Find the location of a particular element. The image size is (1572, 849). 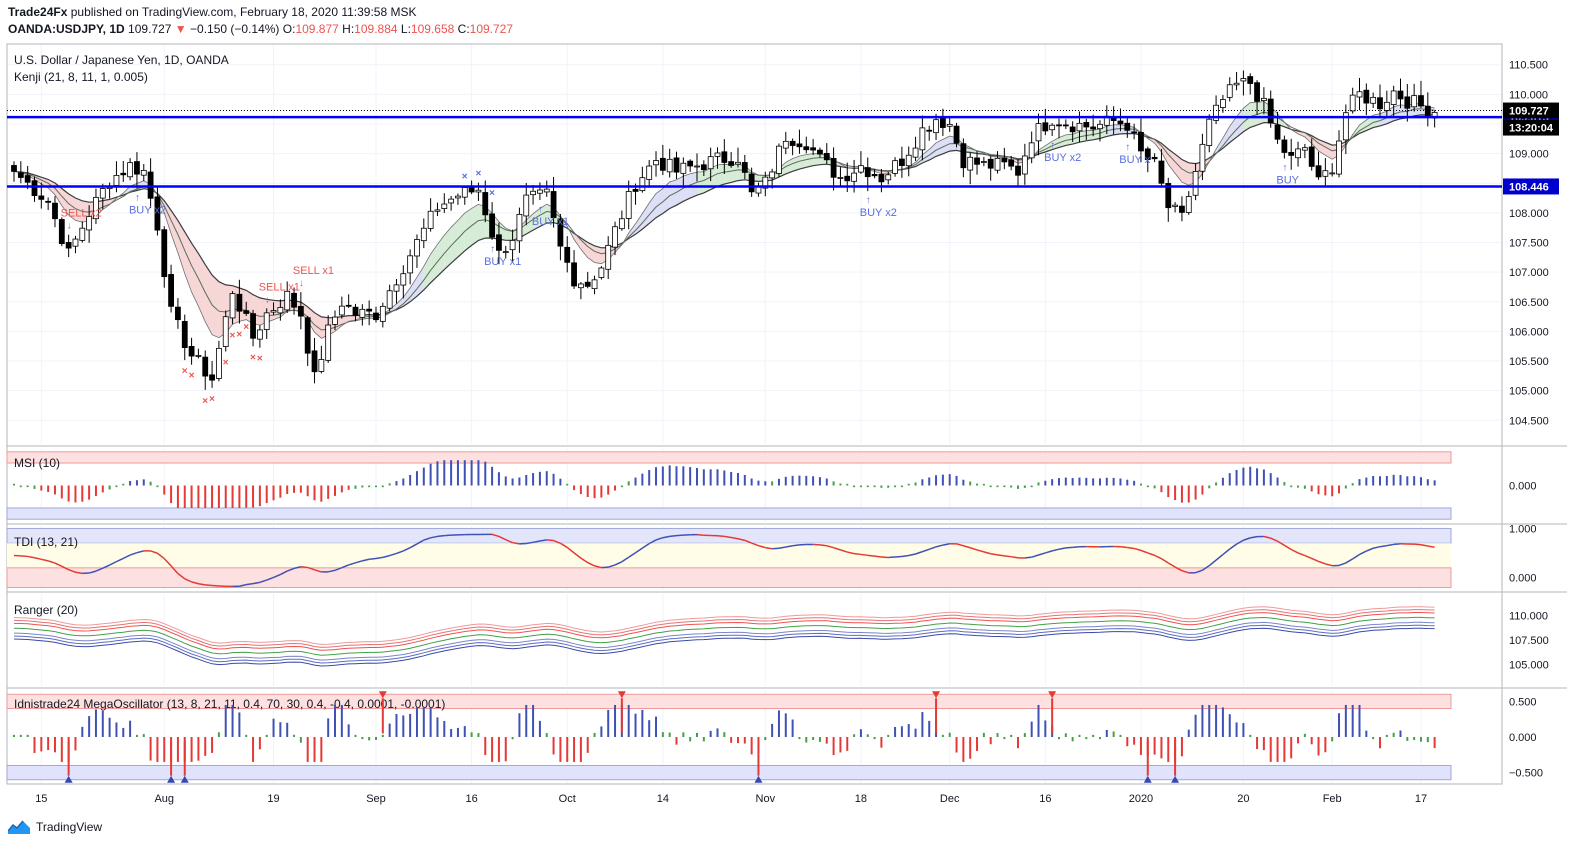

x-tick-label: 2020 is located at coordinates (1141, 799).